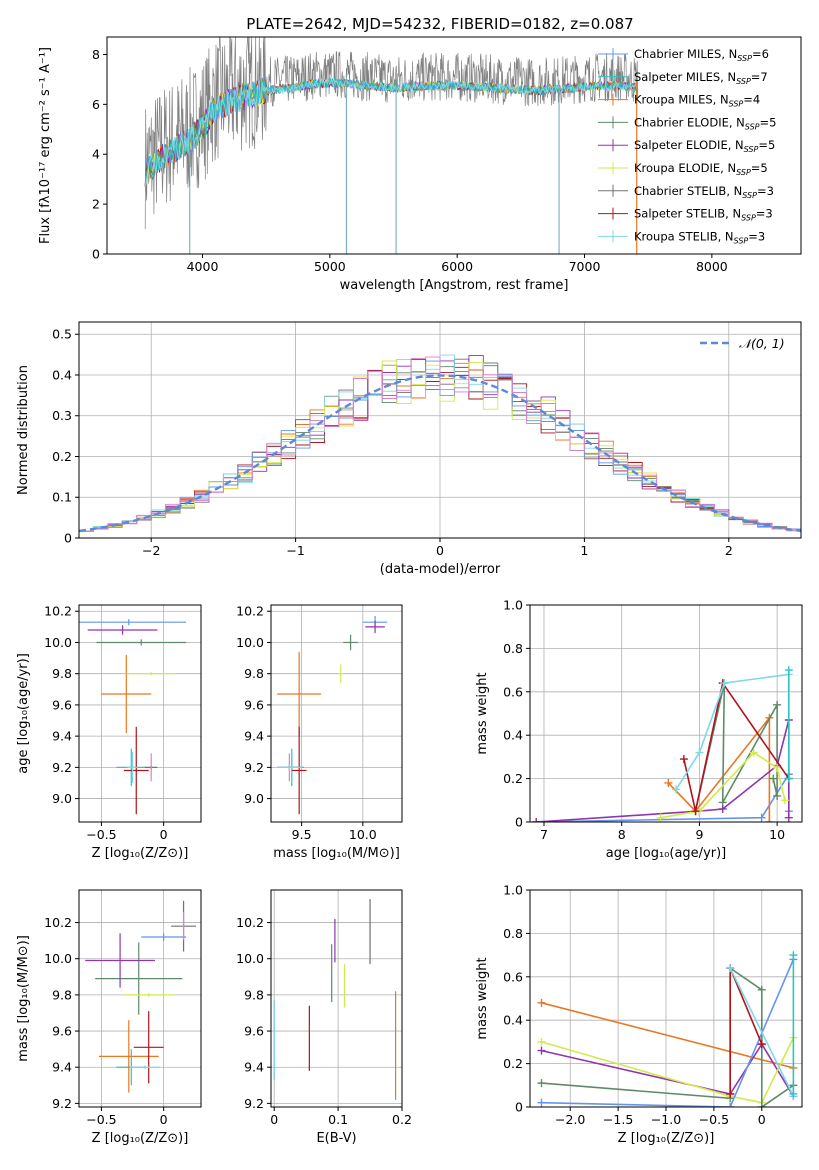 This screenshot has width=819, height=1170. What do you see at coordinates (703, 215) in the screenshot?
I see `legend-entry: Salpeter STELIB, NSSP=3` at bounding box center [703, 215].